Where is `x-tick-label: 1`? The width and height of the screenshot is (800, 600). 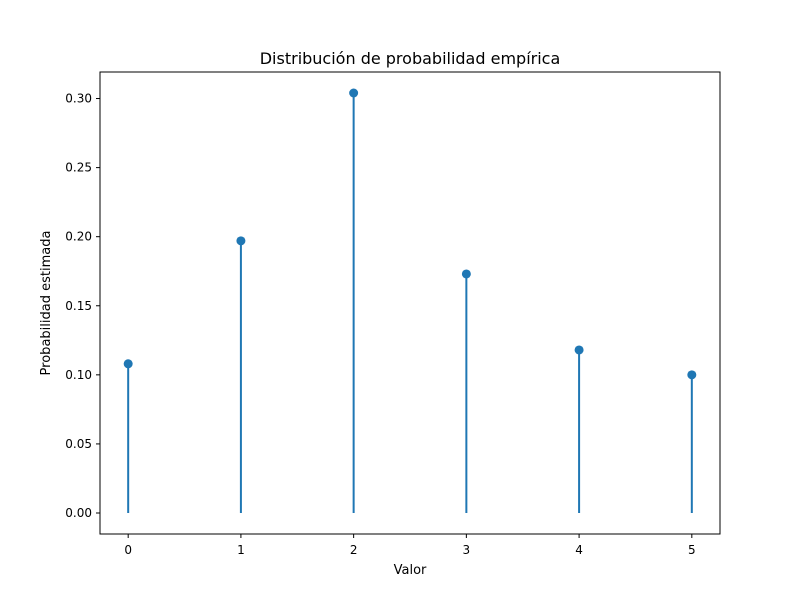 x-tick-label: 1 is located at coordinates (241, 550).